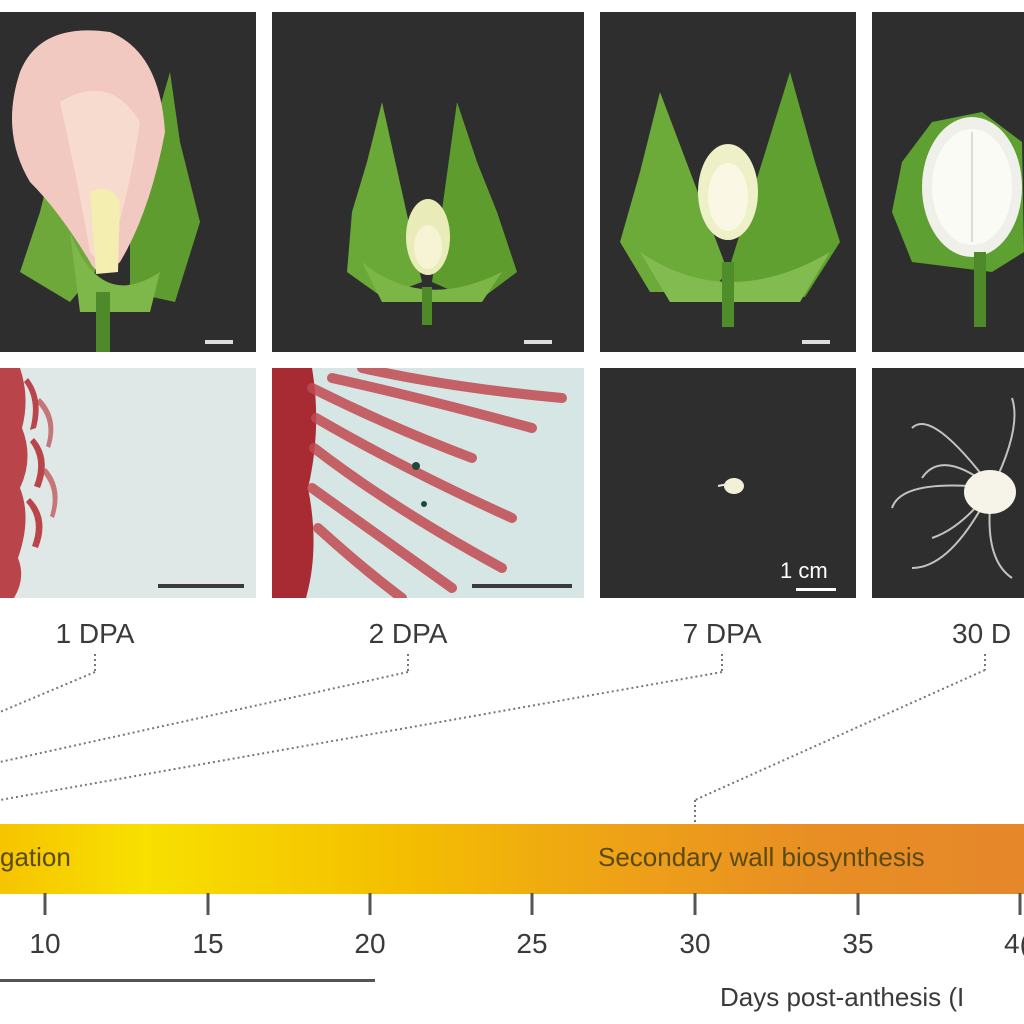 Image resolution: width=1024 pixels, height=1024 pixels. What do you see at coordinates (187, 980) in the screenshot?
I see `phase-span-bar` at bounding box center [187, 980].